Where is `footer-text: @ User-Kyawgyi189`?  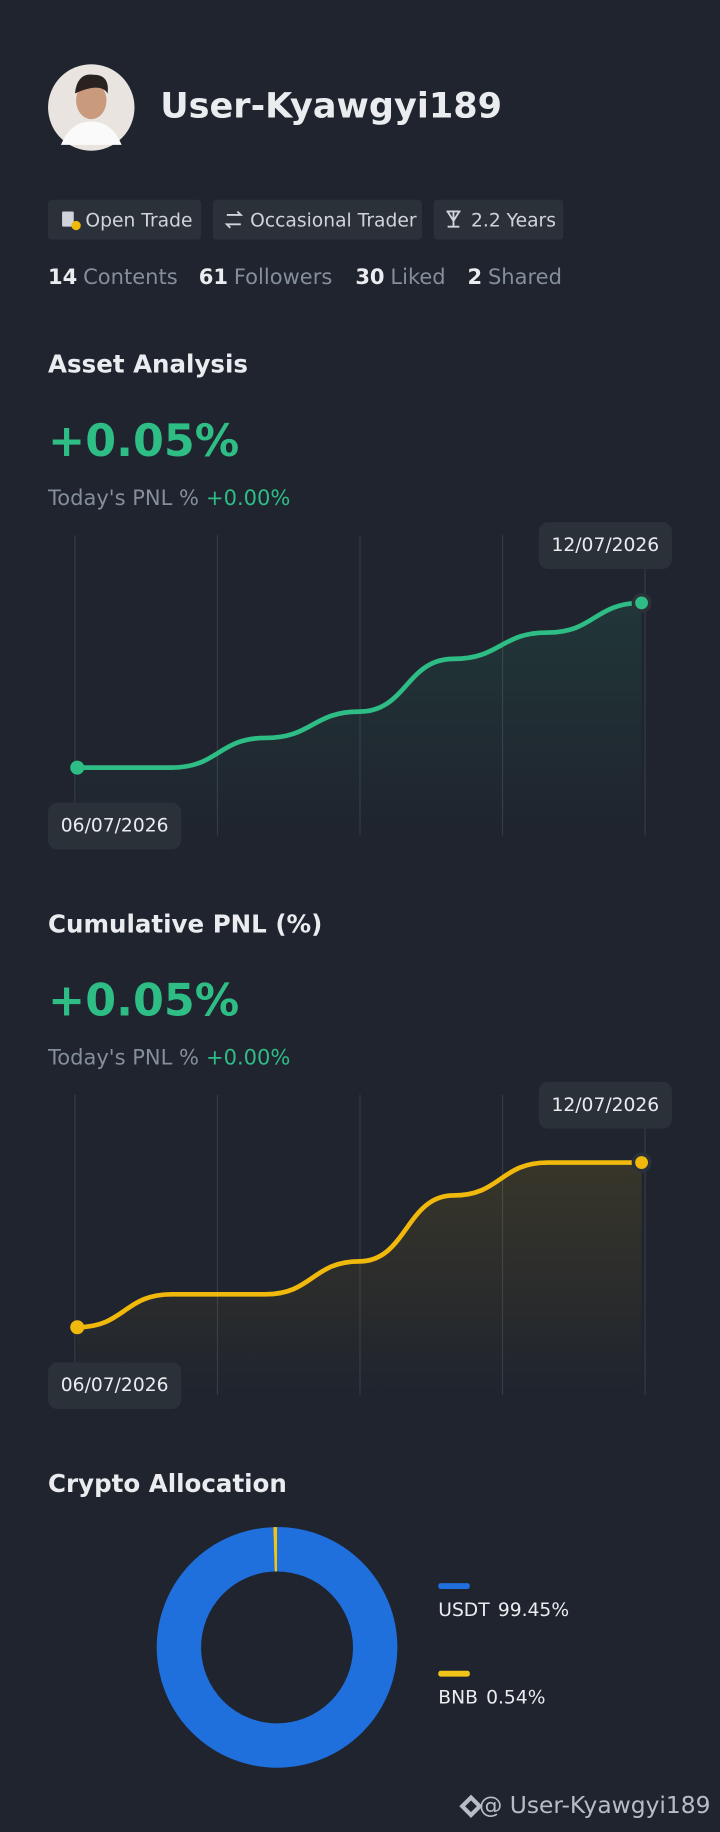 footer-text: @ User-Kyawgyi189 is located at coordinates (595, 1805).